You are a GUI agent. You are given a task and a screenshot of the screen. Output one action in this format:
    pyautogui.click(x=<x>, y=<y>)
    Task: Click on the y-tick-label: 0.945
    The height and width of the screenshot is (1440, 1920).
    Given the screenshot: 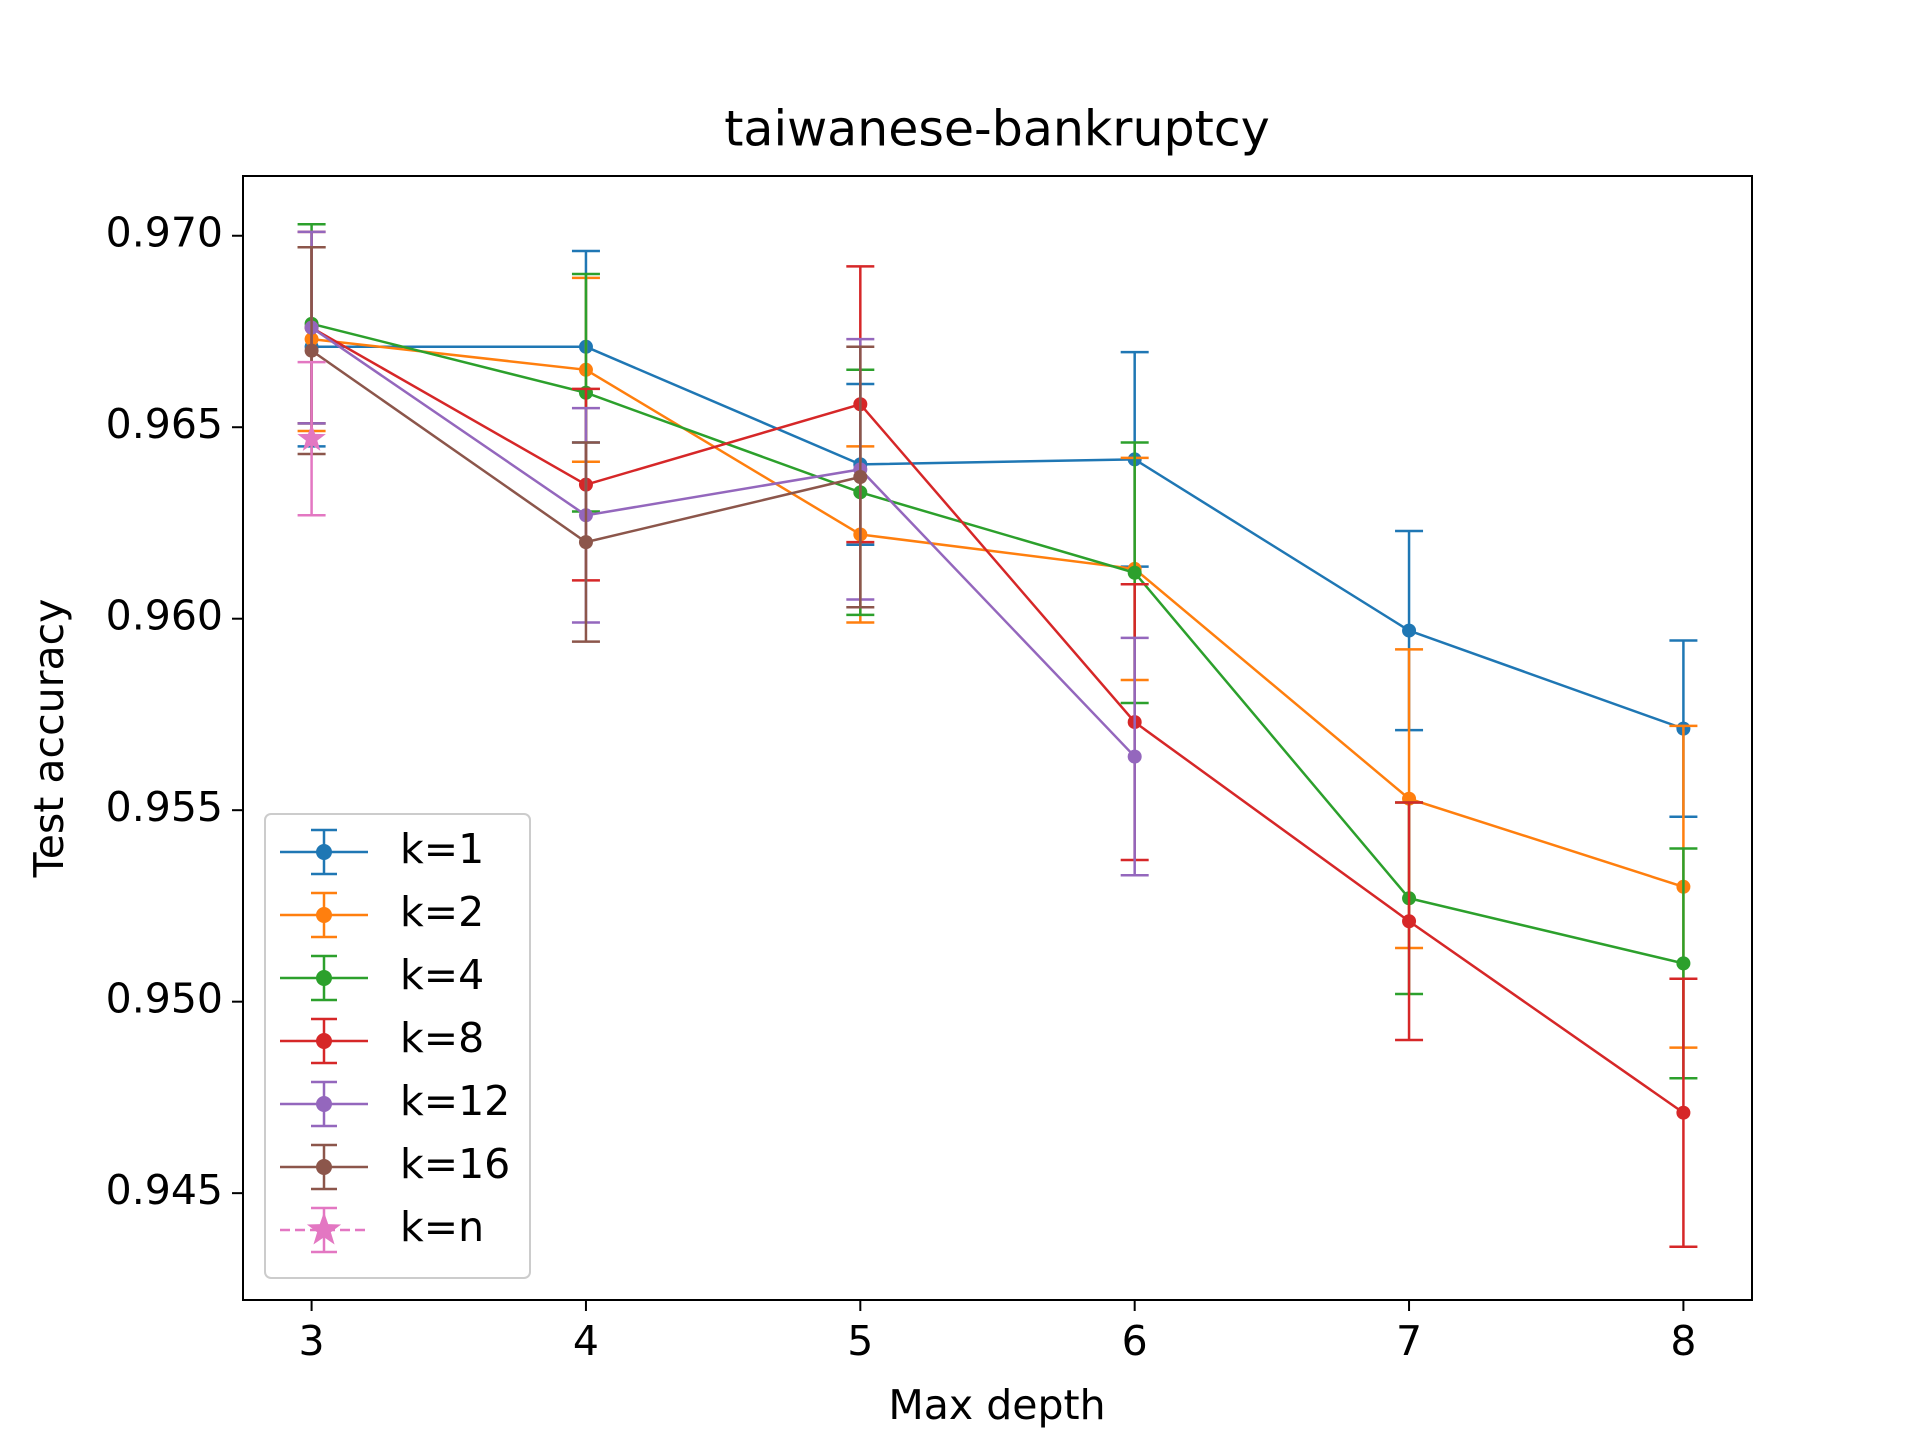 What is the action you would take?
    pyautogui.click(x=164, y=1190)
    